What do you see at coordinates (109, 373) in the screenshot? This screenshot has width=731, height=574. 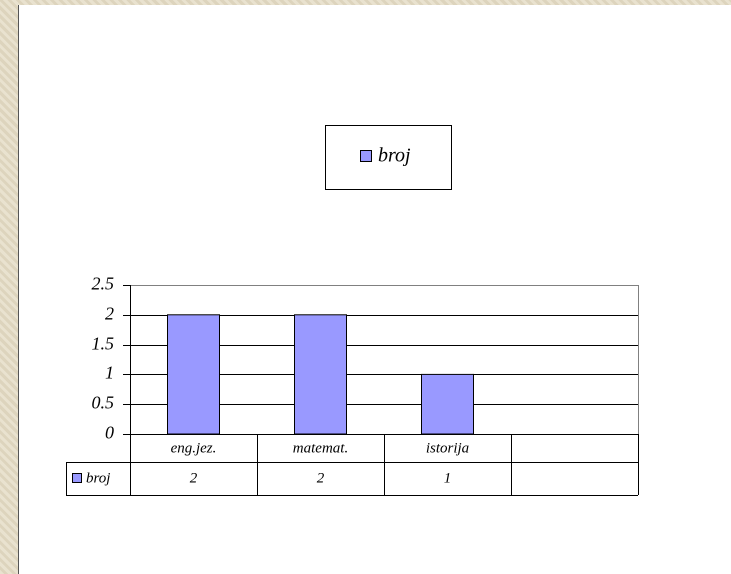 I see `y-tick-label: 1` at bounding box center [109, 373].